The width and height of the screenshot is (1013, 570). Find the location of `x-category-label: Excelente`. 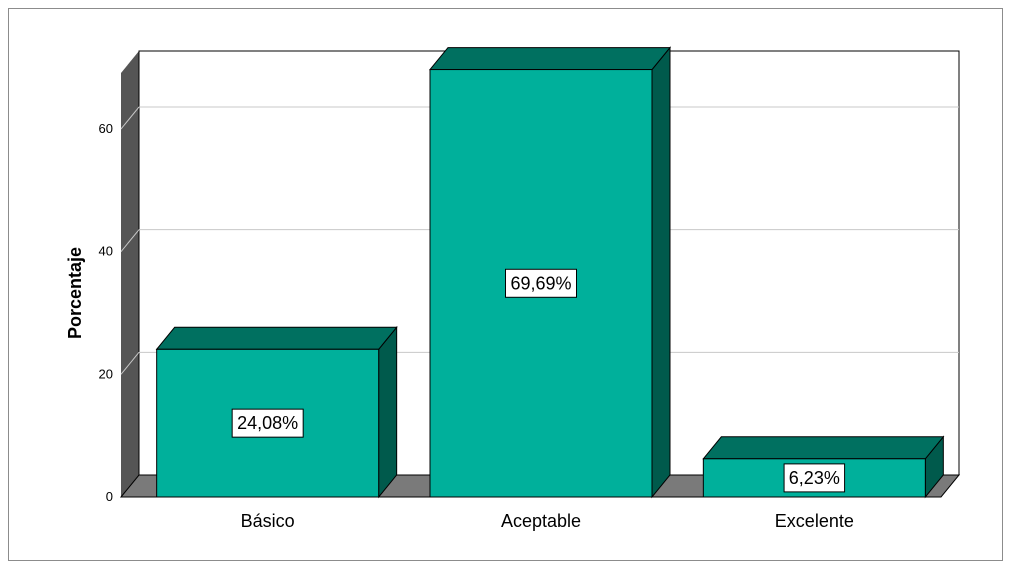

x-category-label: Excelente is located at coordinates (814, 521).